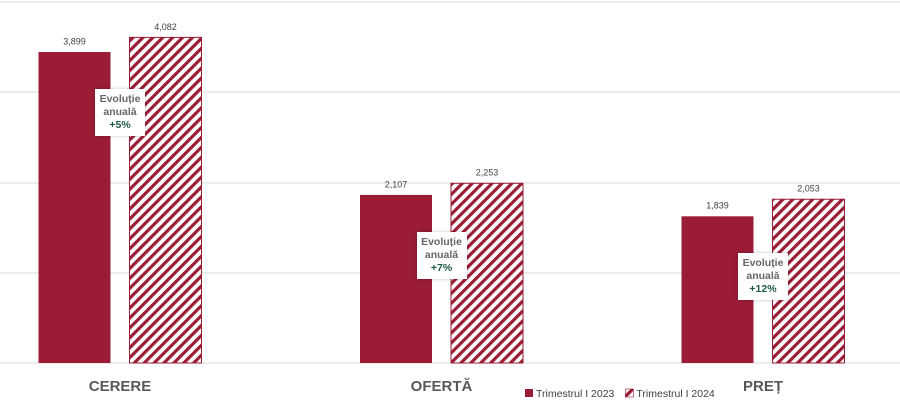  What do you see at coordinates (441, 267) in the screenshot?
I see `annotation-change: +7%` at bounding box center [441, 267].